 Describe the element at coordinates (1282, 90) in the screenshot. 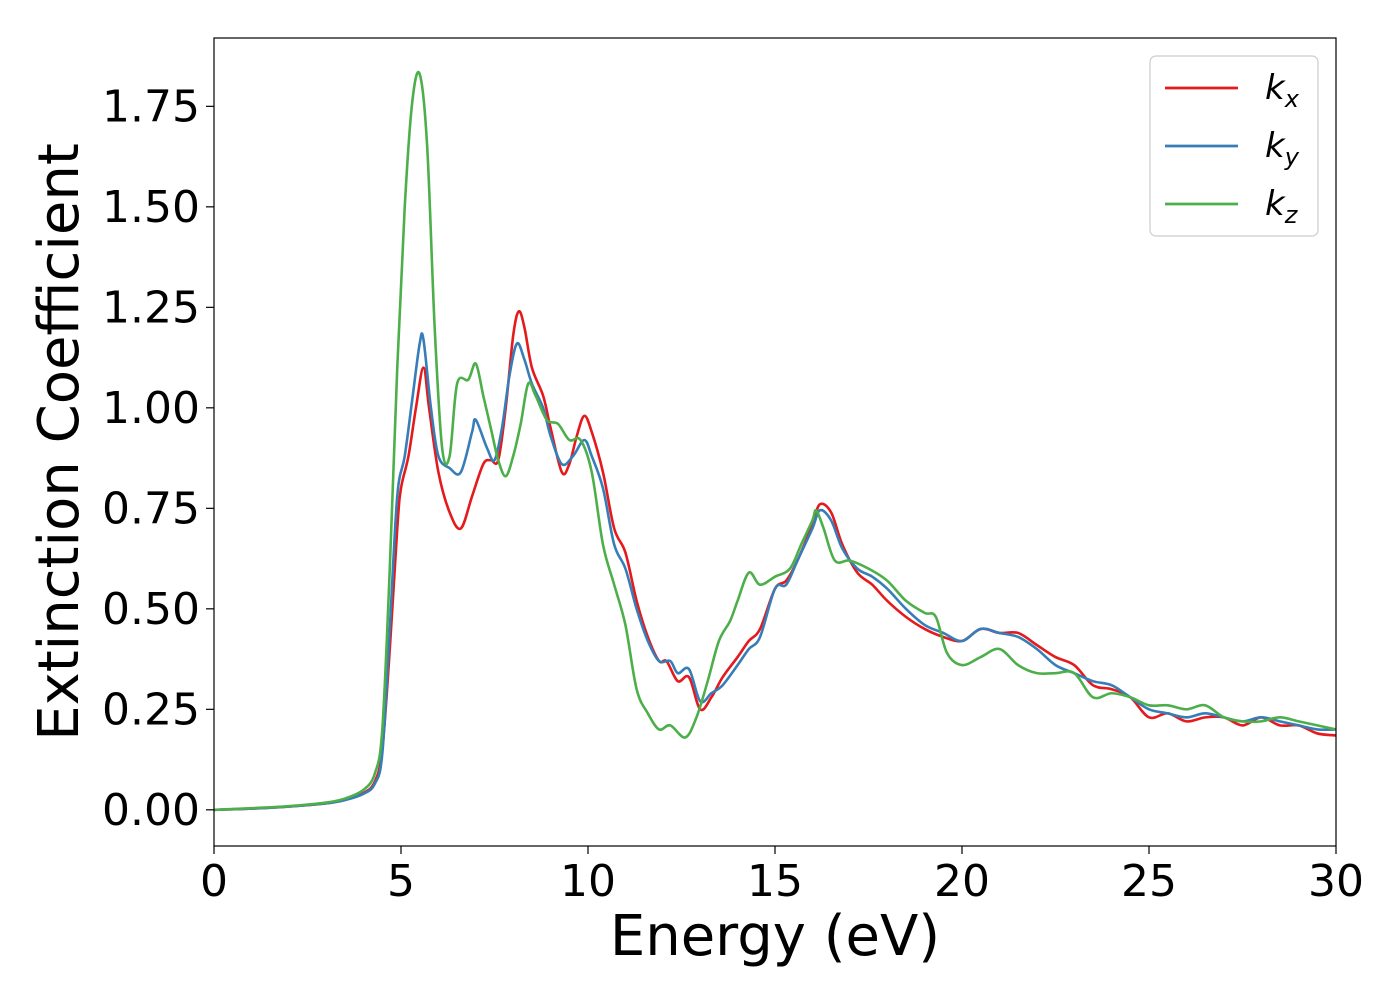

I see `legend-label-k-x: kx` at that location.